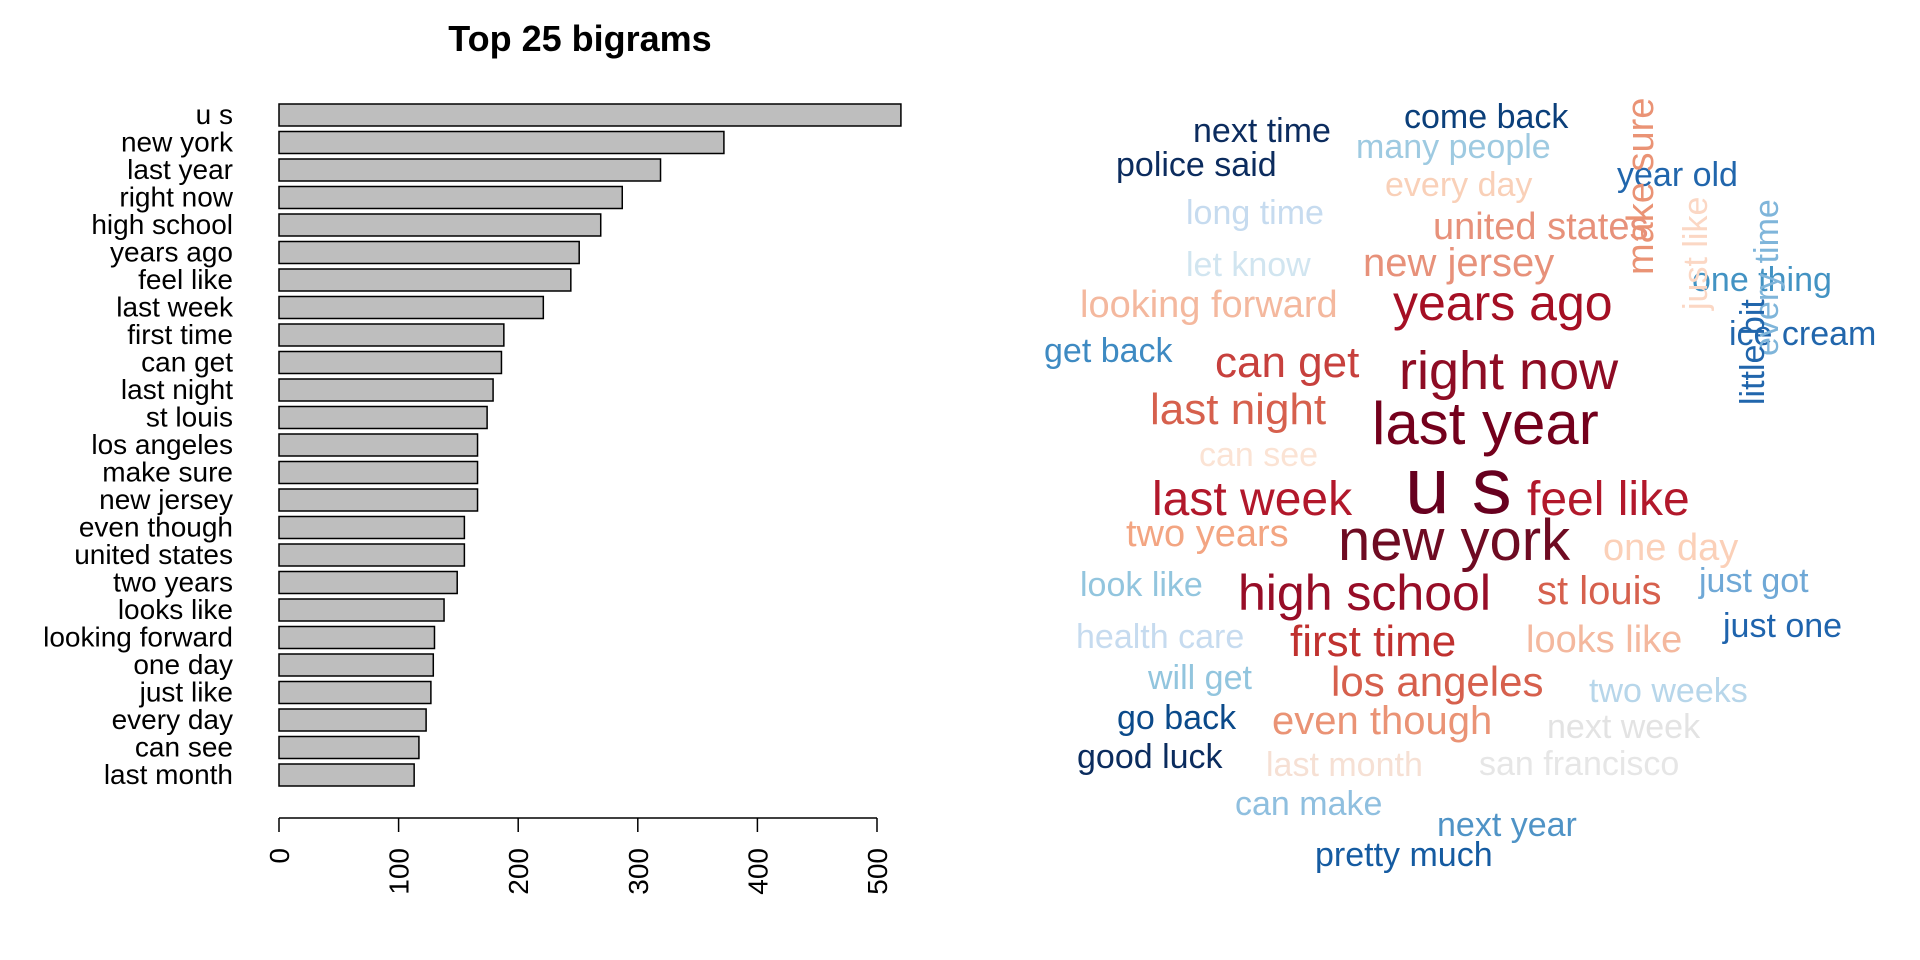 The height and width of the screenshot is (960, 1920). What do you see at coordinates (1509, 371) in the screenshot?
I see `cloud-word: right now` at bounding box center [1509, 371].